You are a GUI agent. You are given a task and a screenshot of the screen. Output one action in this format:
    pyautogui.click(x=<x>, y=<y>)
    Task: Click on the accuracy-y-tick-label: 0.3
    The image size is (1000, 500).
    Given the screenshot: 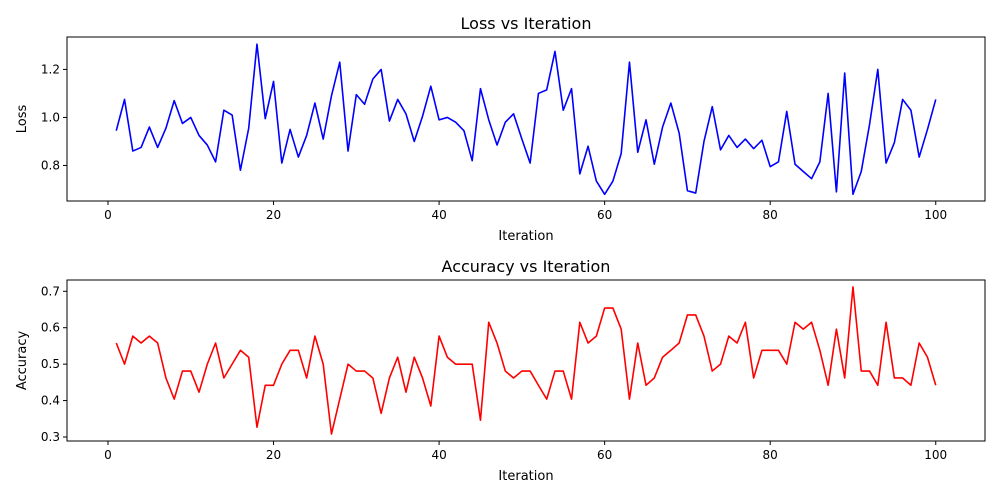 What is the action you would take?
    pyautogui.click(x=50, y=437)
    